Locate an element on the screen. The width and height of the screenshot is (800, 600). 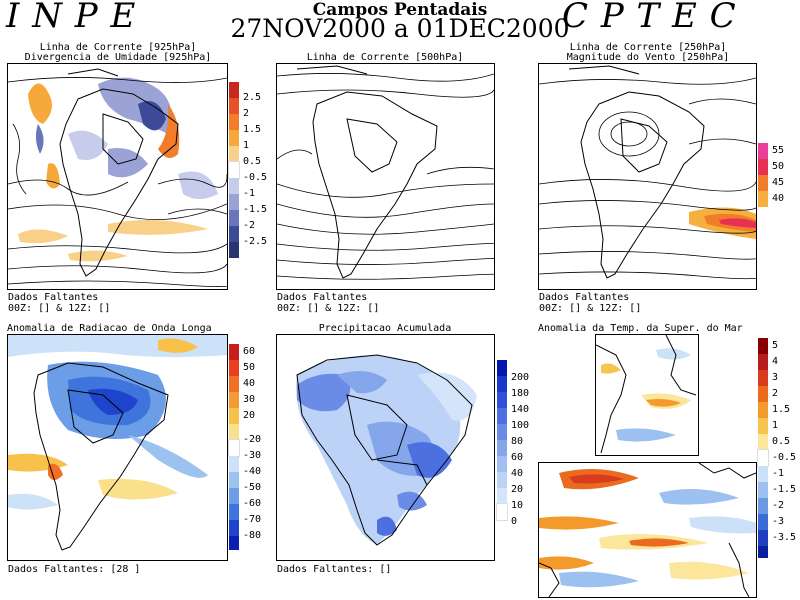
panel3-title-line1: Linha de Corrente [250hPa] is located at coordinates (648, 47).